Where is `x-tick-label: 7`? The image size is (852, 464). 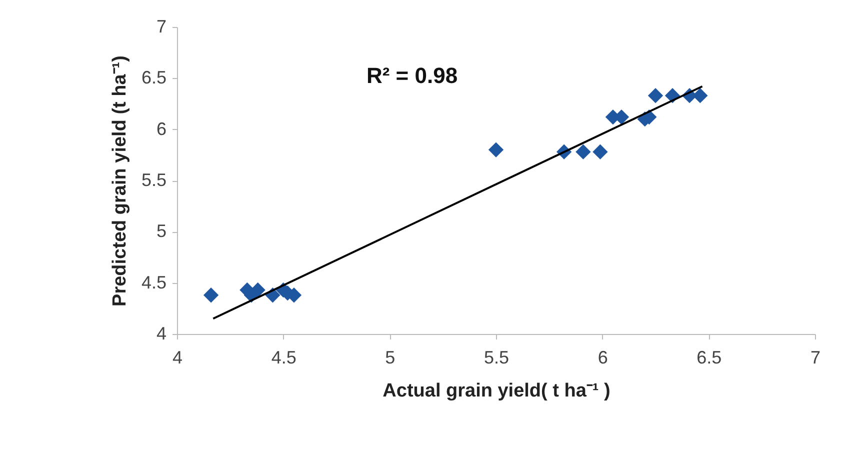 x-tick-label: 7 is located at coordinates (815, 358).